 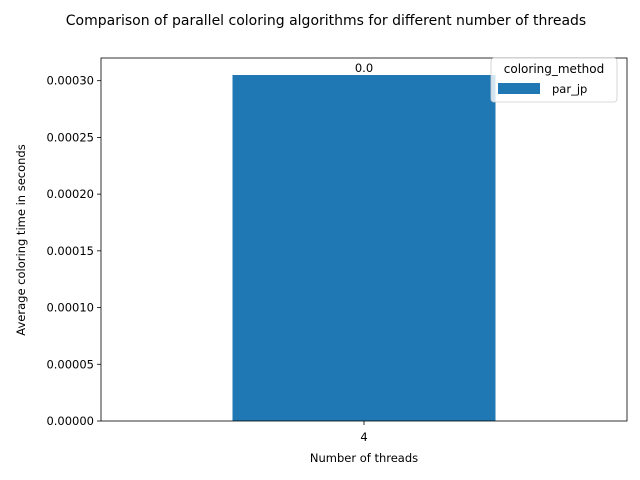 I want to click on y-tick-label: 0.00000, so click(x=70, y=421).